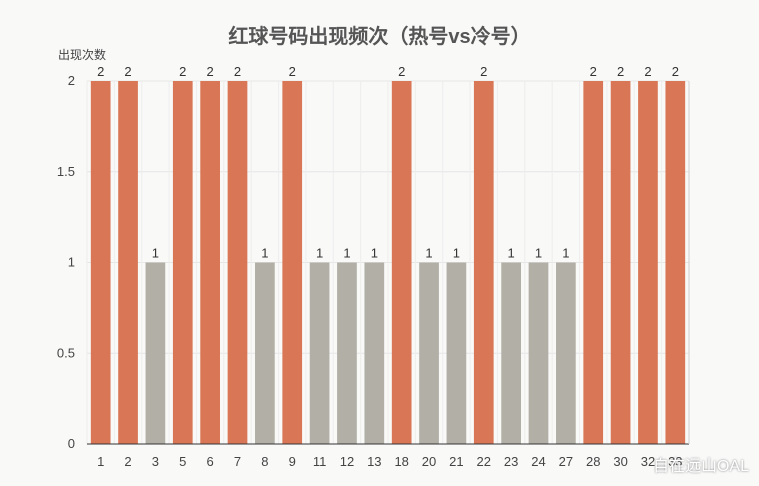 Image resolution: width=759 pixels, height=486 pixels. Describe the element at coordinates (374, 461) in the screenshot. I see `x-tick-label: 13` at that location.